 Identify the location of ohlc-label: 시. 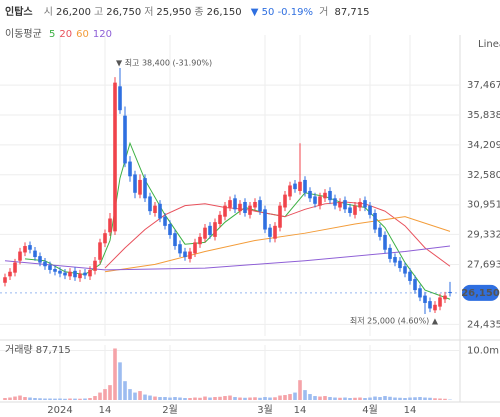
(48, 12).